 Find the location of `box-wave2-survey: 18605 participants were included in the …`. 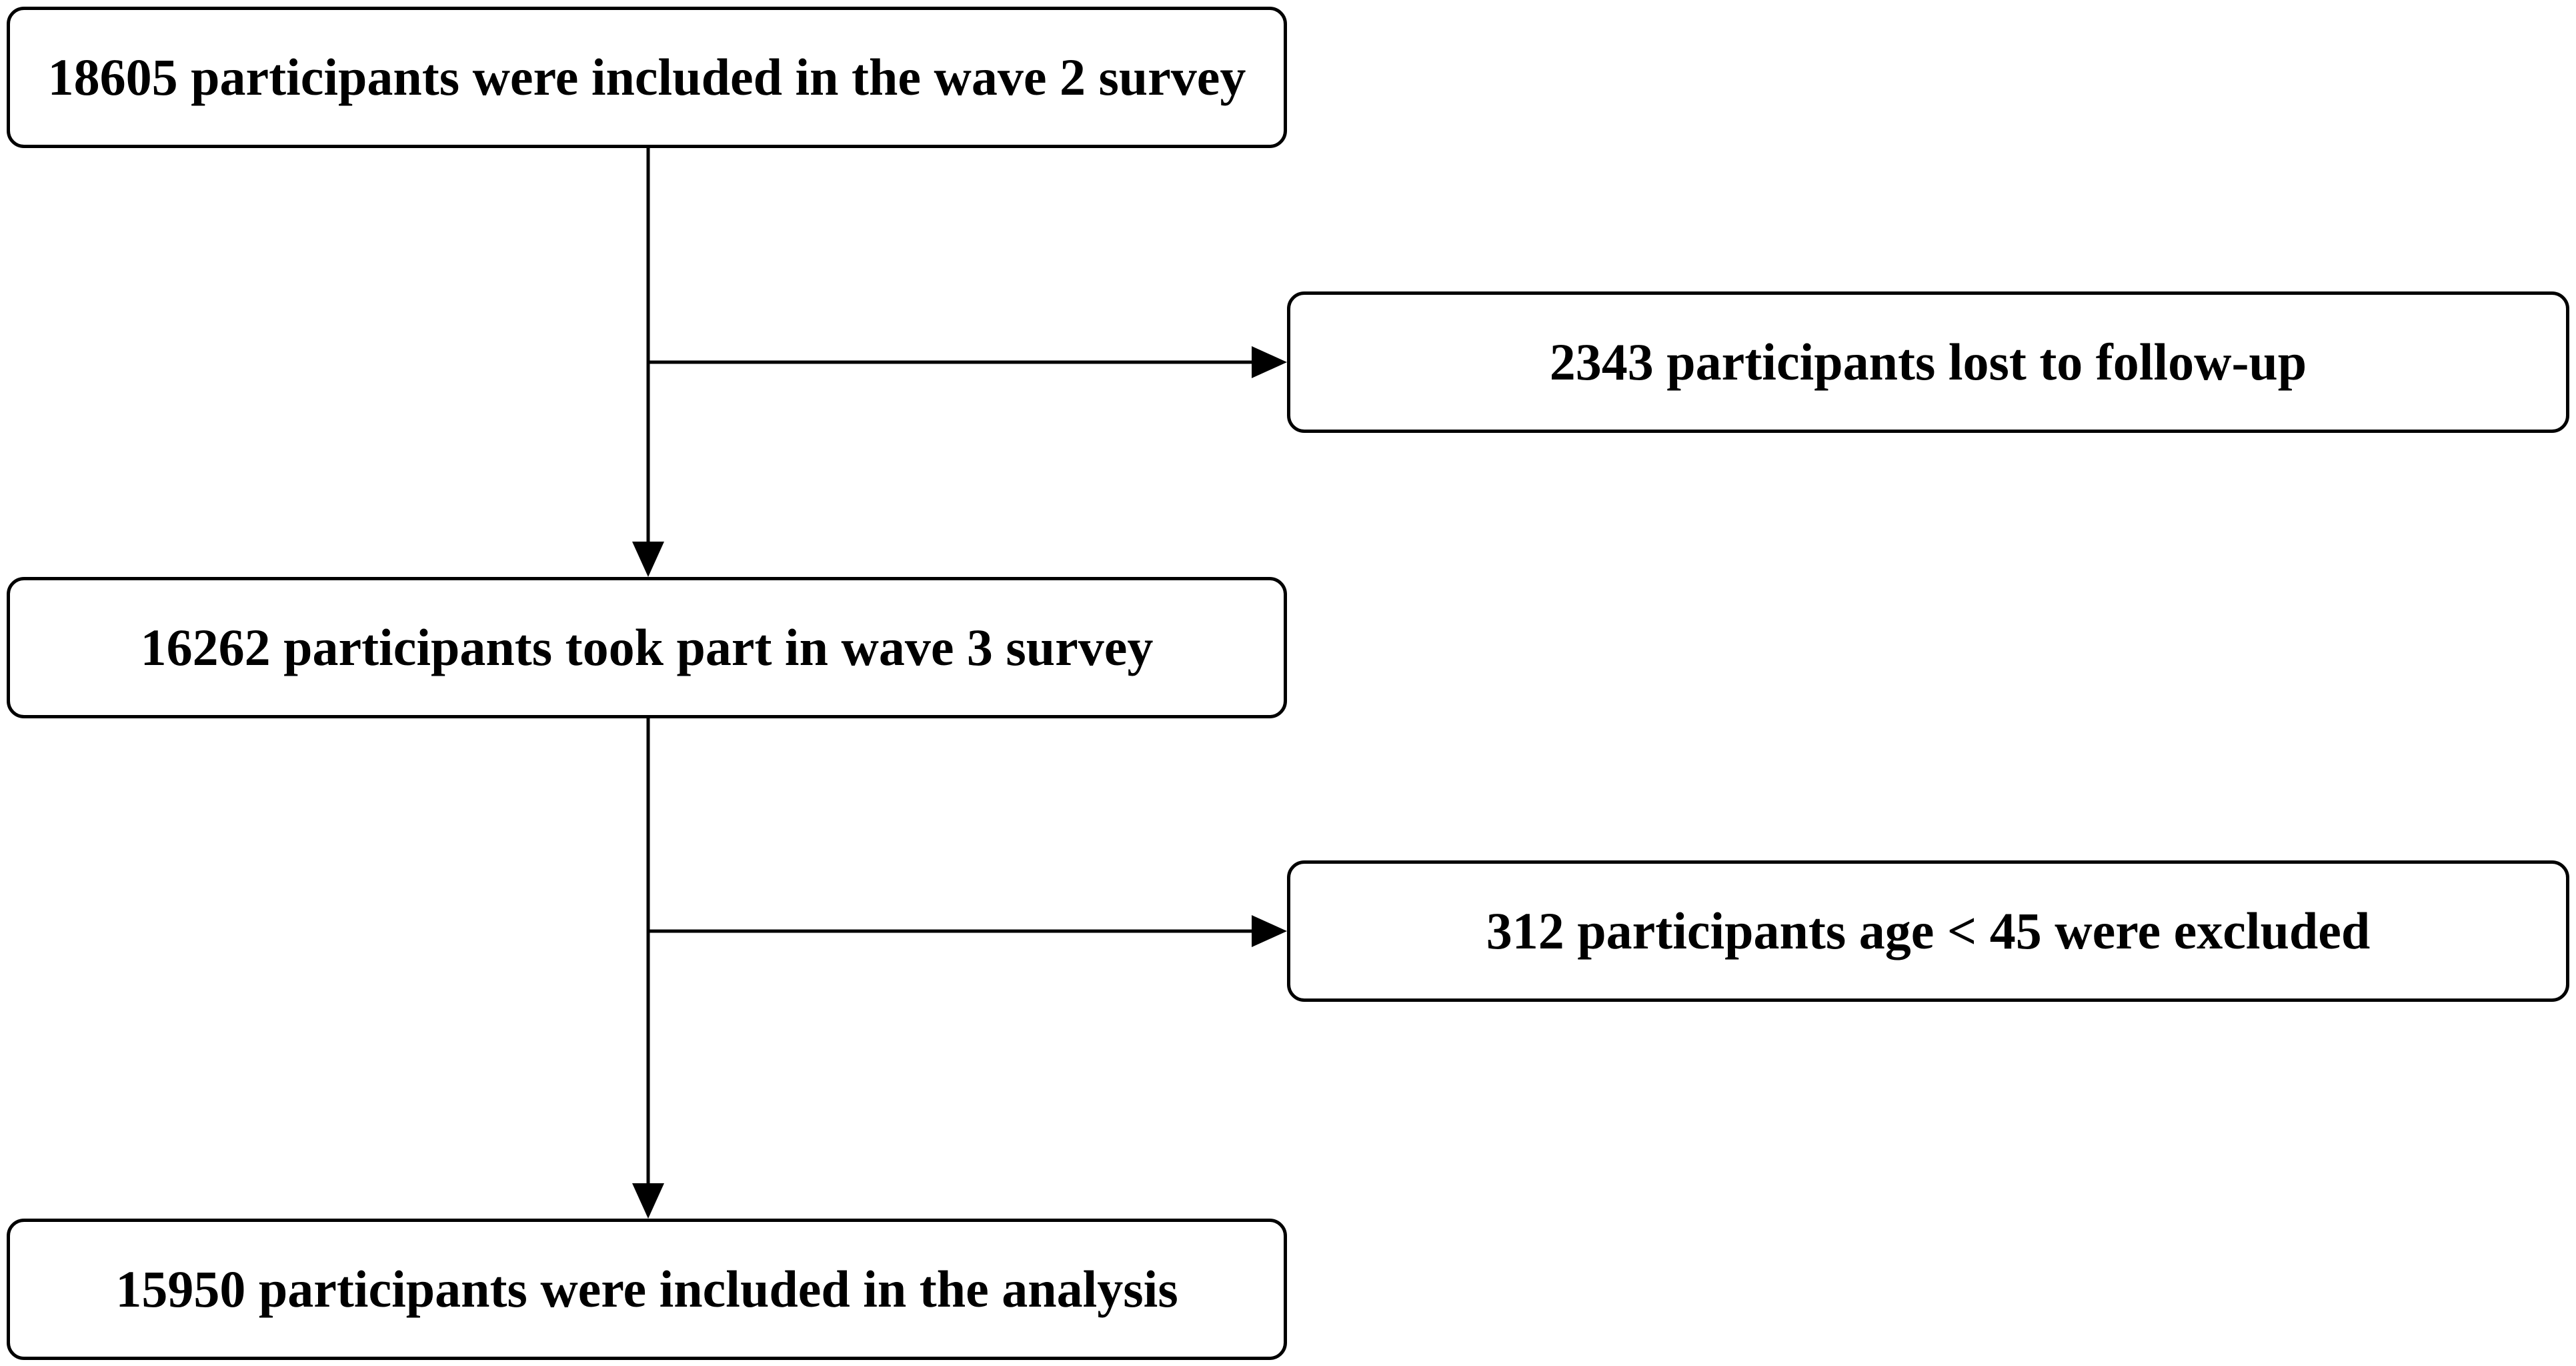

box-wave2-survey: 18605 participants were included in the … is located at coordinates (647, 77).